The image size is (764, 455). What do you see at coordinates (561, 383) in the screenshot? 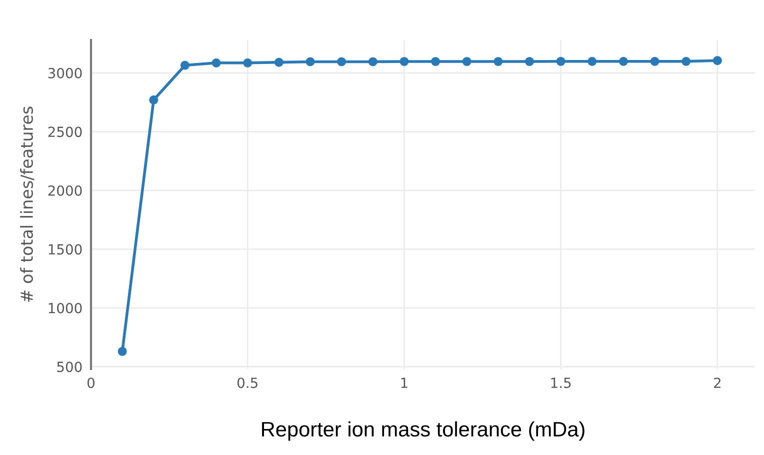
I see `x-tick-label: 1.5` at bounding box center [561, 383].